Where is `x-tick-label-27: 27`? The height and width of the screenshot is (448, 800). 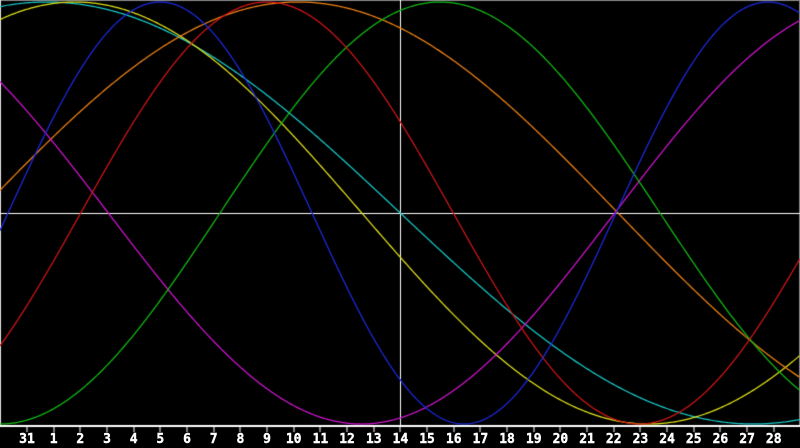 x-tick-label-27: 27 is located at coordinates (747, 439).